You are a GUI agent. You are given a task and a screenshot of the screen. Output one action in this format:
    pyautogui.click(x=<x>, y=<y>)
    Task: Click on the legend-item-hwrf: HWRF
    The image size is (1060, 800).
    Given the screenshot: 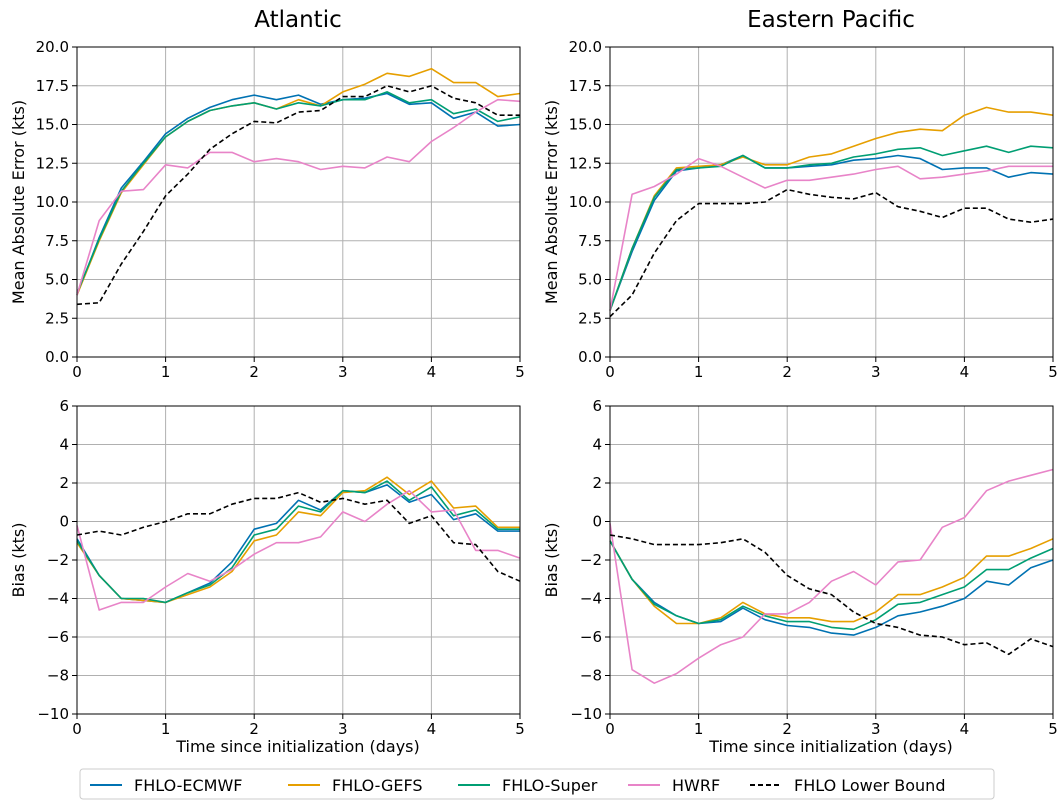 What is the action you would take?
    pyautogui.click(x=674, y=785)
    